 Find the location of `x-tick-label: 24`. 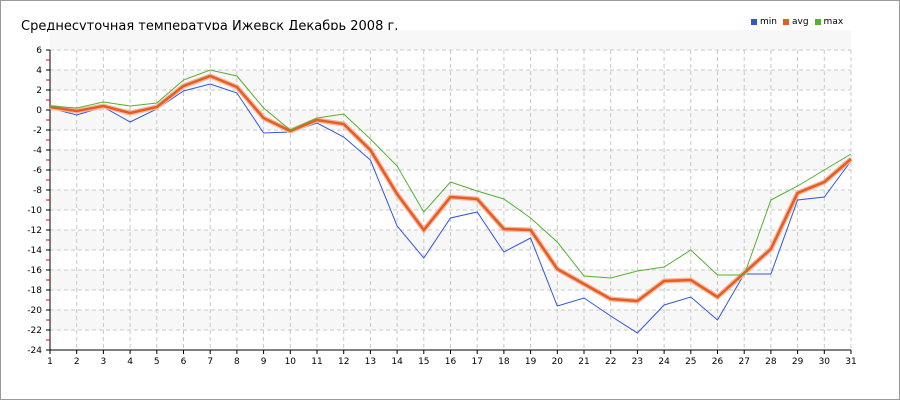

x-tick-label: 24 is located at coordinates (664, 362).